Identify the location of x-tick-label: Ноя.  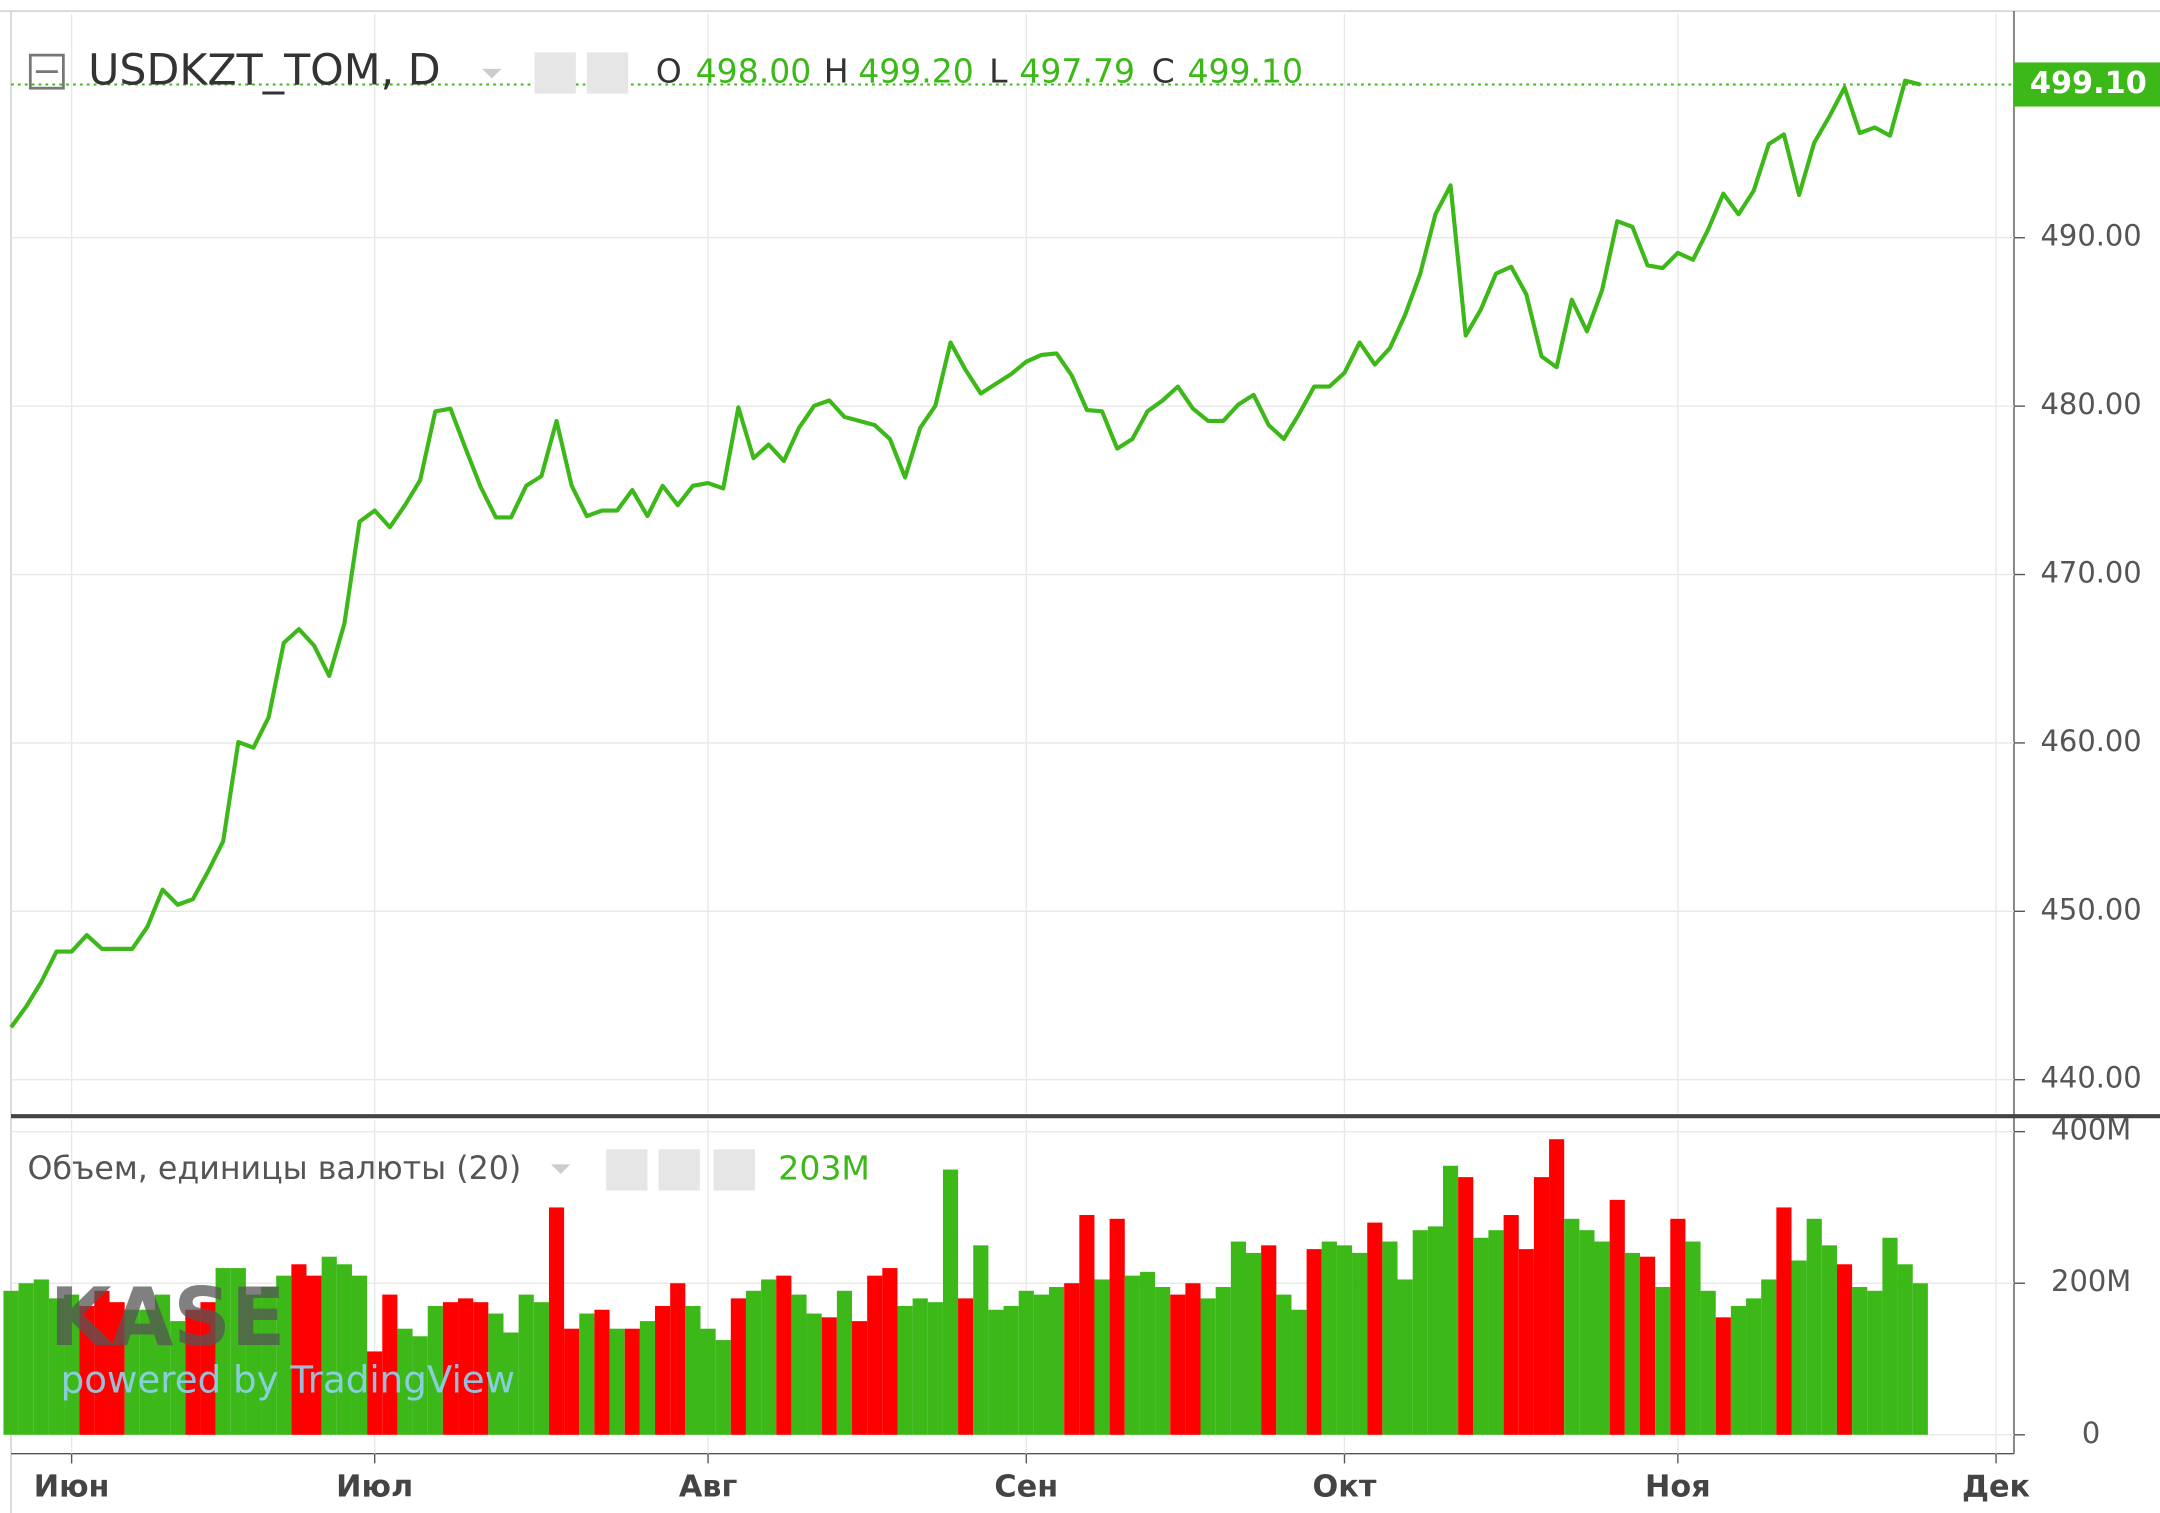
(1678, 1487).